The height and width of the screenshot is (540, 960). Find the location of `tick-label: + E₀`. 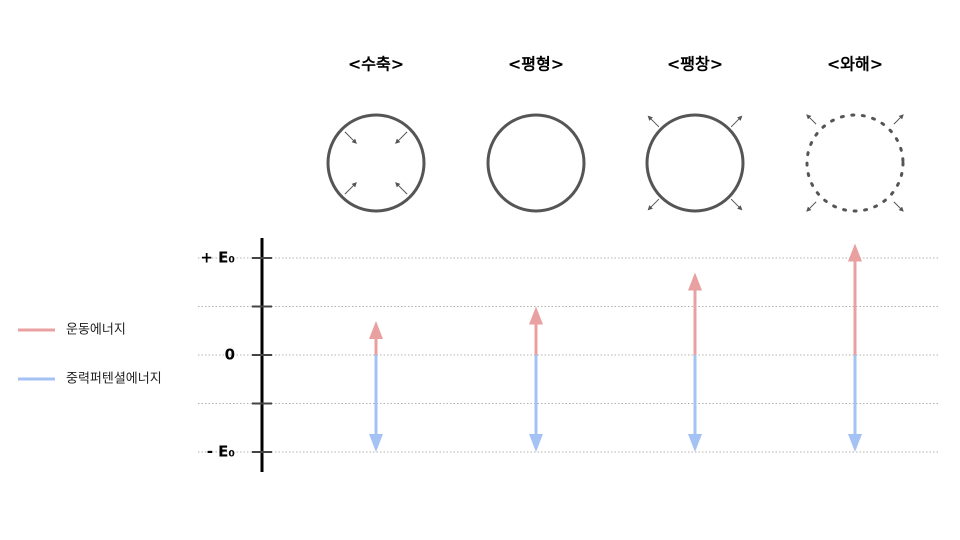

tick-label: + E₀ is located at coordinates (217, 258).